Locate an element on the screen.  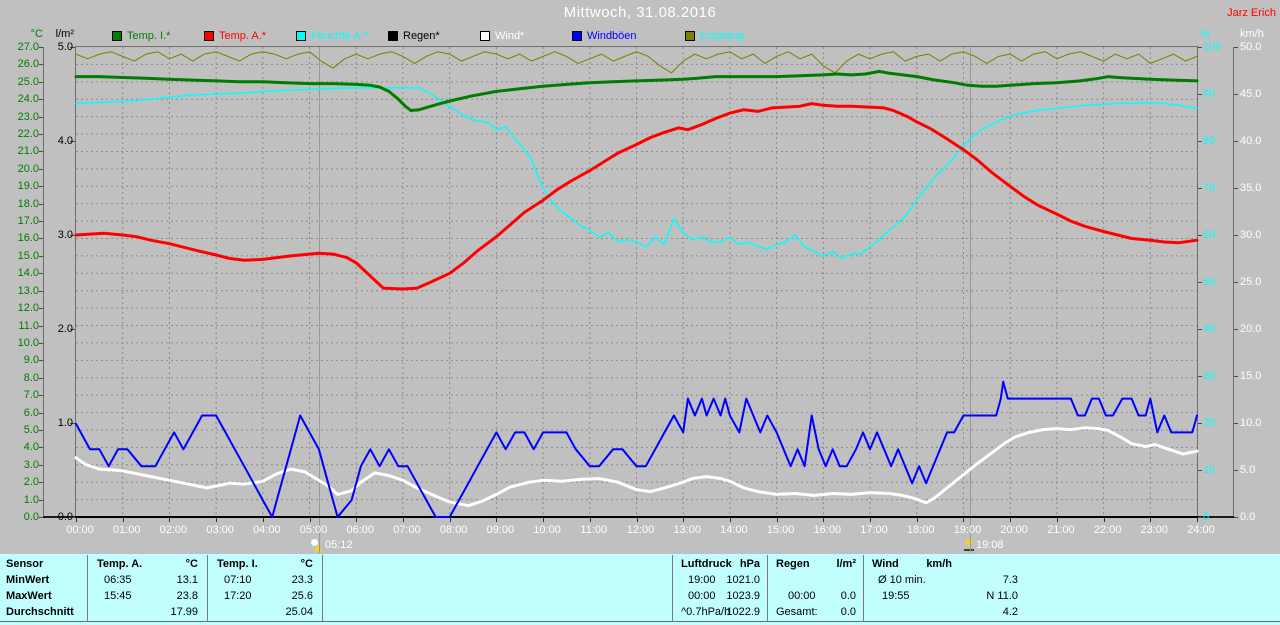
celsius-tick-label: 3.0 is located at coordinates (31, 464).